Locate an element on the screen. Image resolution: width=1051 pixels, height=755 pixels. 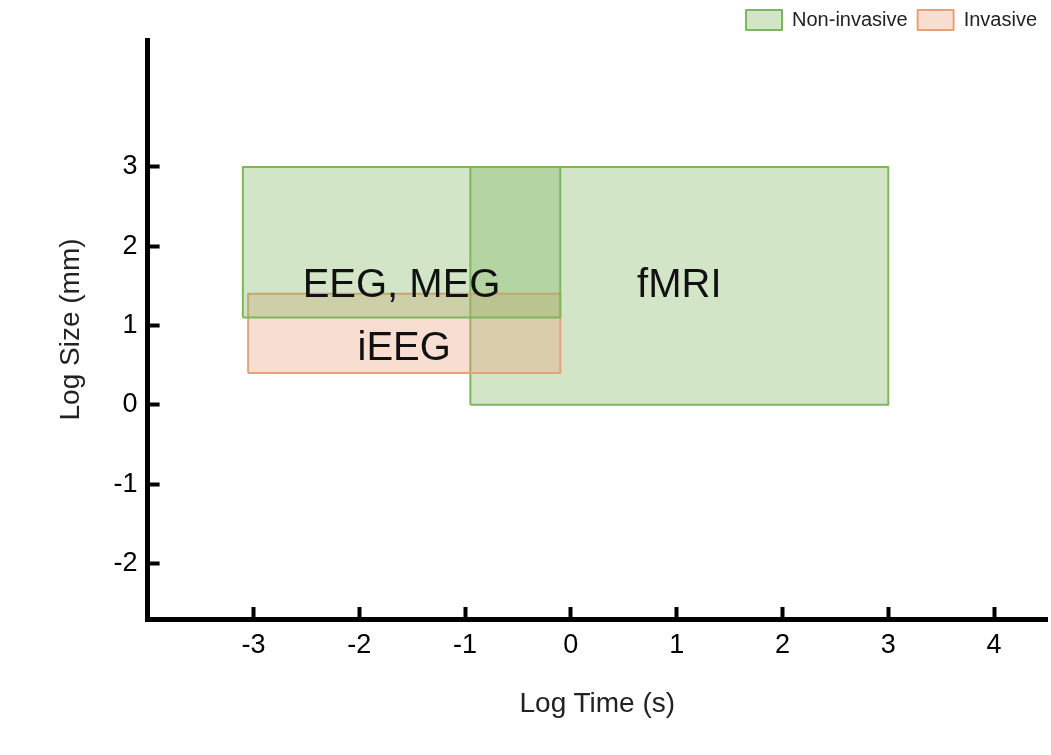
x-tick-label: -2 is located at coordinates (359, 643).